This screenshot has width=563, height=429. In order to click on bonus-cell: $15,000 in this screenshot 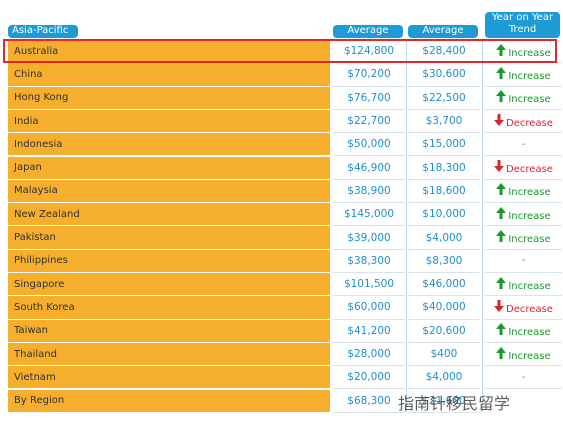, I will do `click(444, 145)`.